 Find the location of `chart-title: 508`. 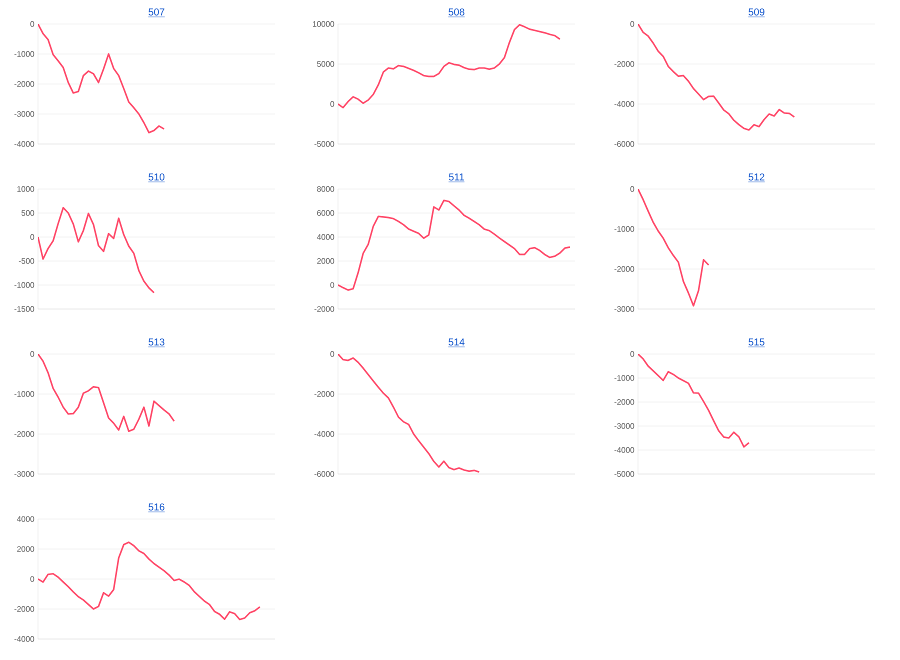

chart-title: 508 is located at coordinates (456, 12).